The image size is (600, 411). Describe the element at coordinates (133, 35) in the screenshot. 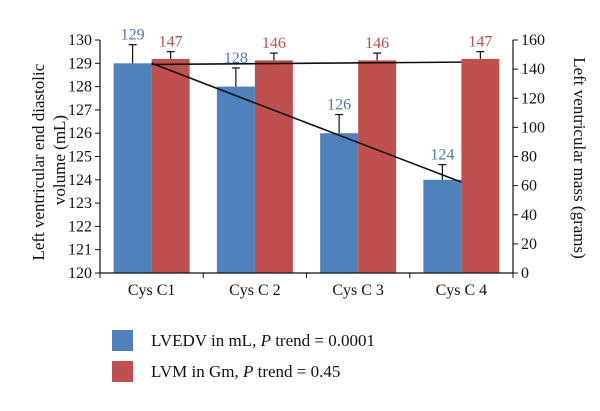

I see `data-label-lvedv-1: 129` at that location.